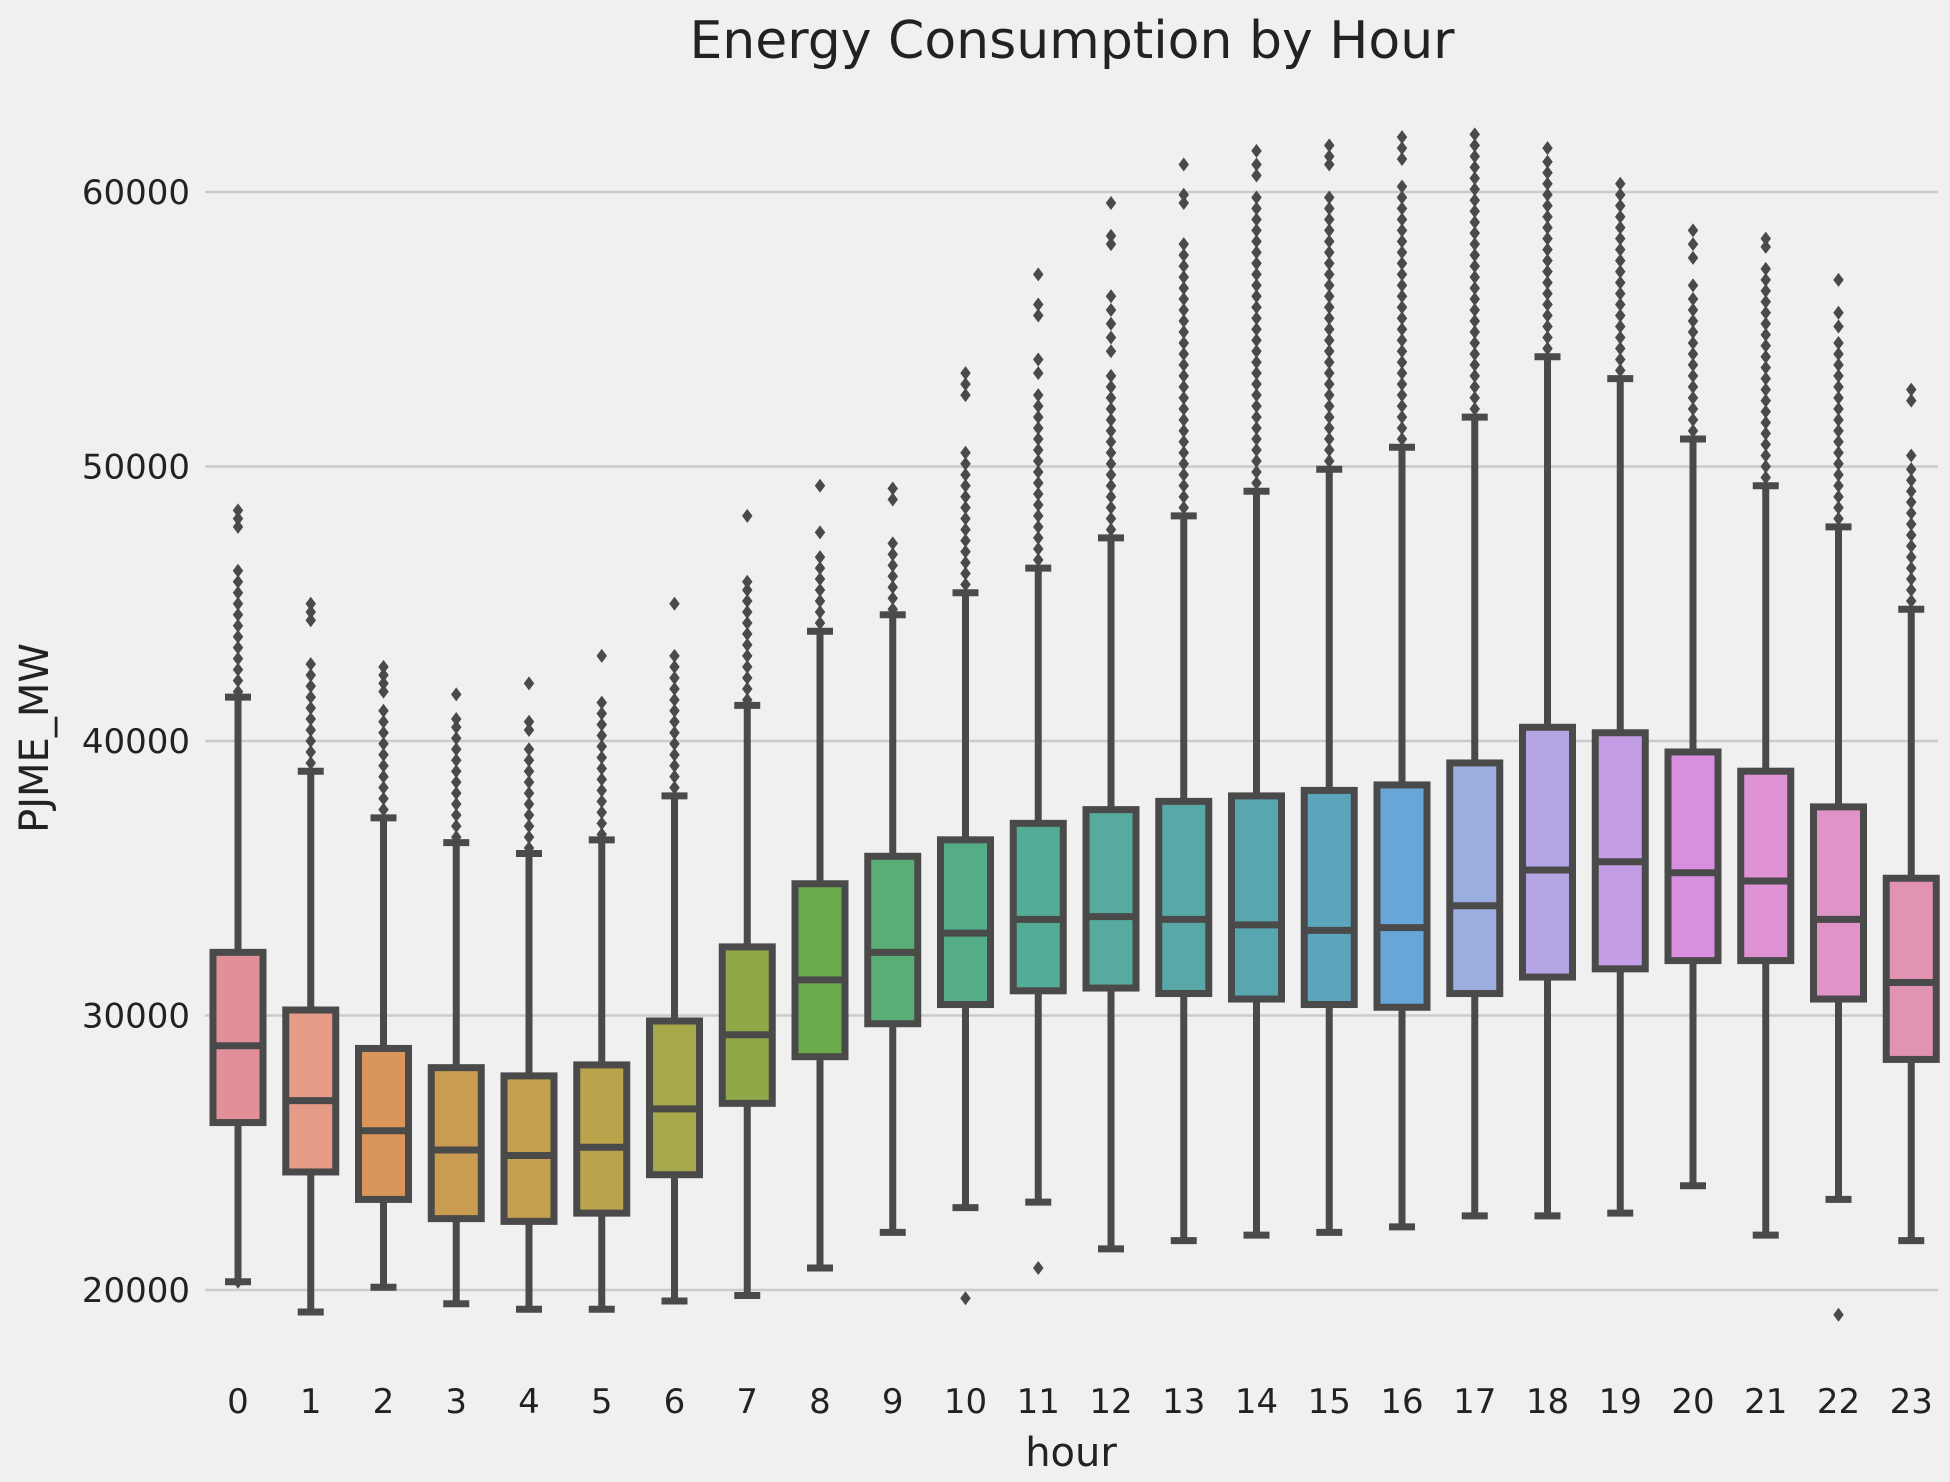 Image resolution: width=1950 pixels, height=1482 pixels. Describe the element at coordinates (602, 1402) in the screenshot. I see `x-tick-label: 5` at that location.